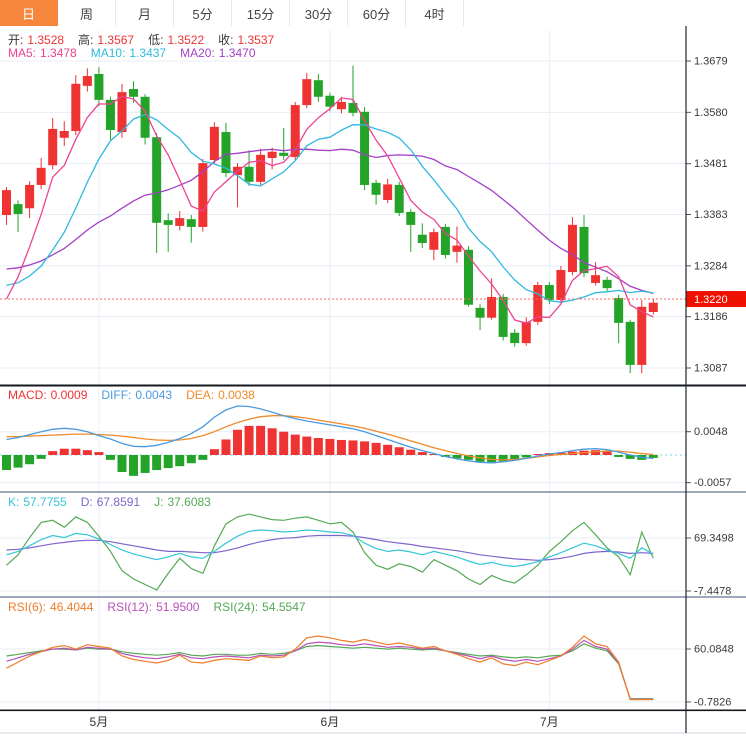  I want to click on diff-line, so click(330, 434).